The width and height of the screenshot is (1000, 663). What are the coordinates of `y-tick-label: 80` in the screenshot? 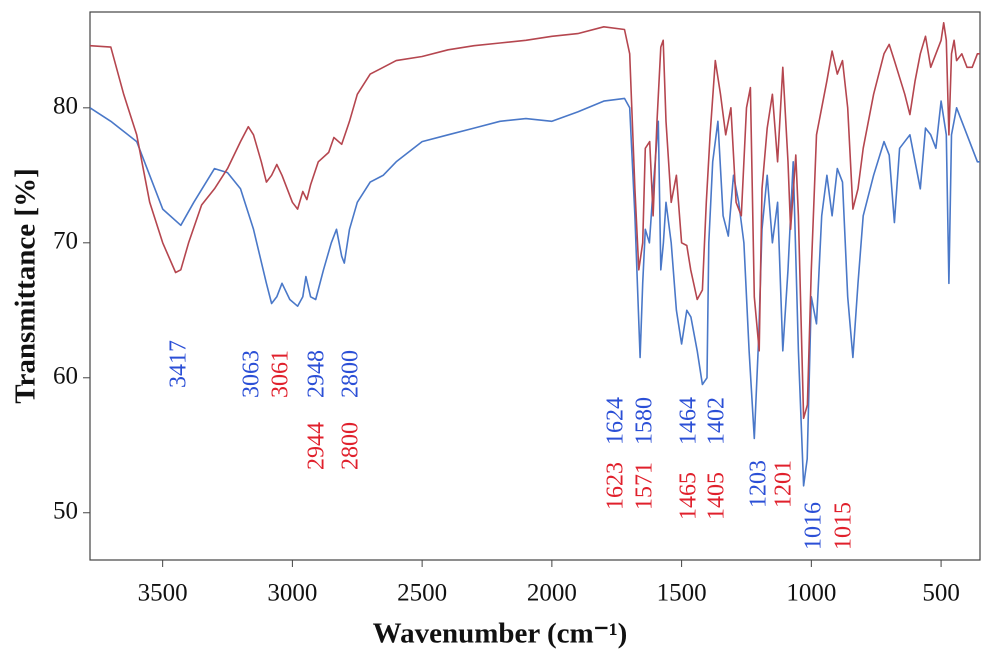 It's located at (65, 106).